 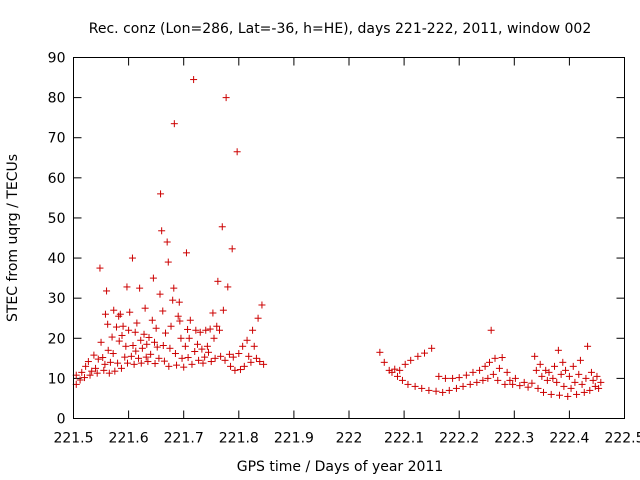 What do you see at coordinates (13, 238) in the screenshot?
I see `y-axis-label: STEC from uqrg / TECUs` at bounding box center [13, 238].